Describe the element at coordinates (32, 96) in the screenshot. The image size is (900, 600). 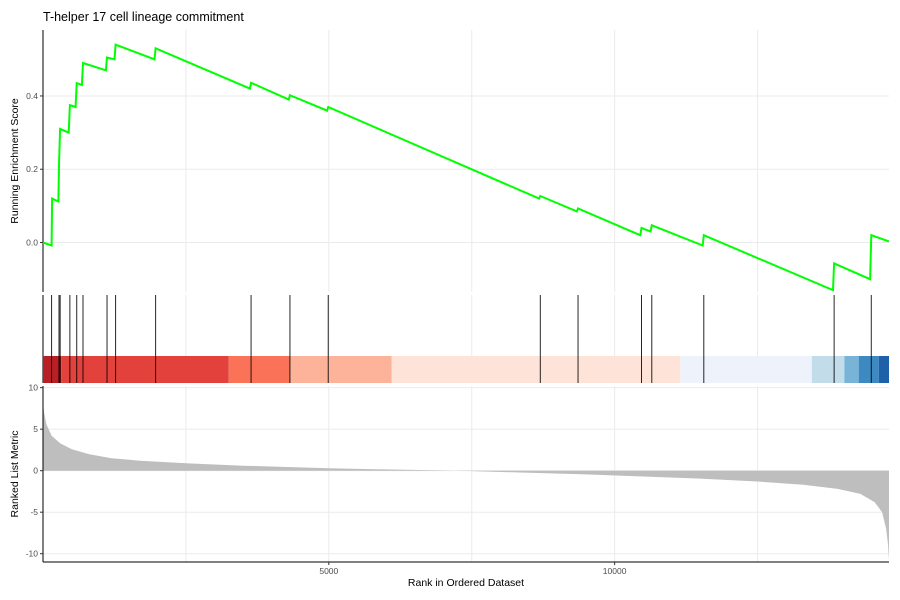
I see `tick-label: 0.4` at that location.